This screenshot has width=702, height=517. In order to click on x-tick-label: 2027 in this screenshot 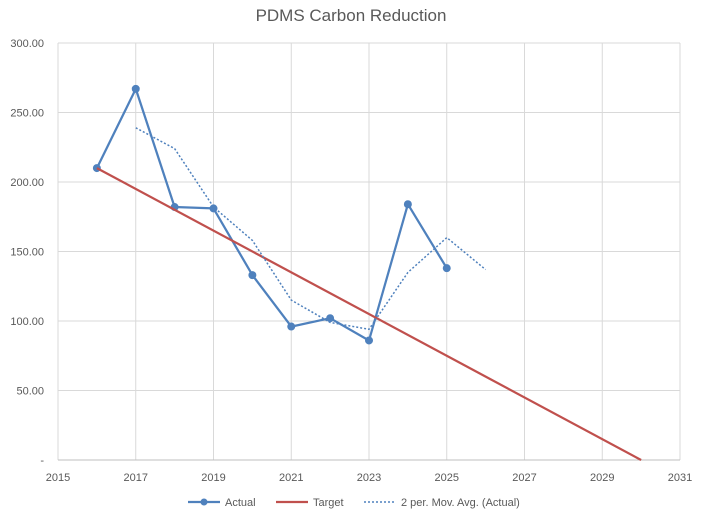, I will do `click(524, 478)`.